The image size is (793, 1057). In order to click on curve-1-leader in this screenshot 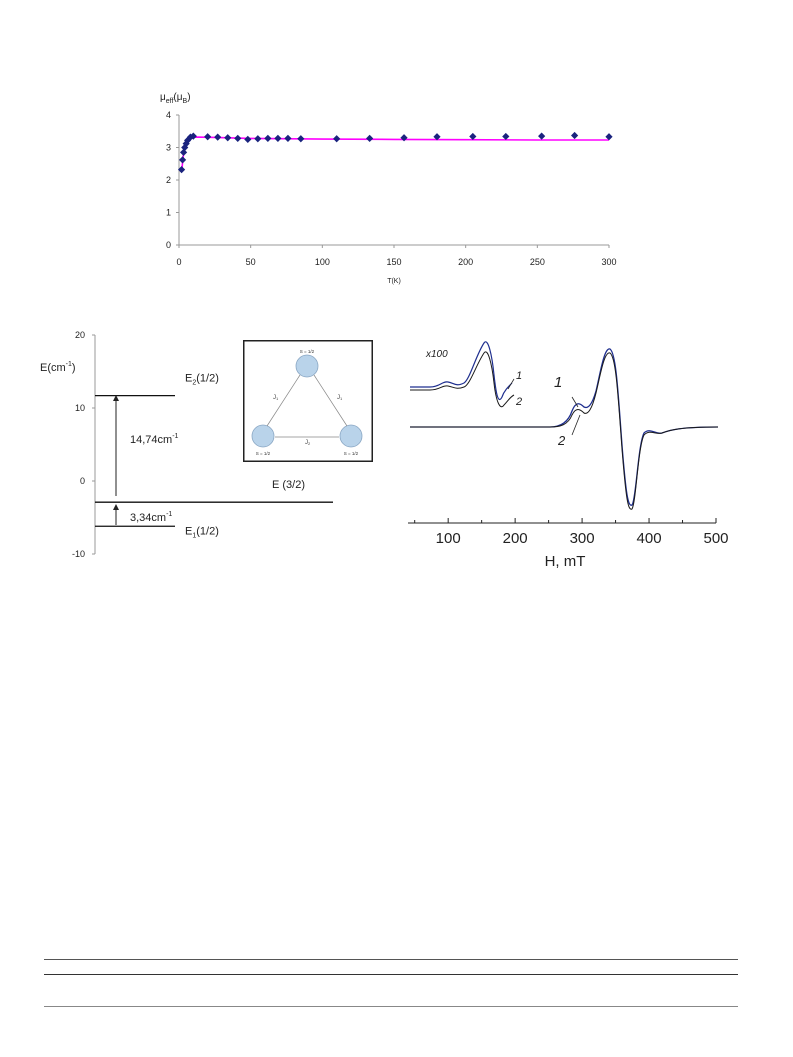, I will do `click(575, 402)`.